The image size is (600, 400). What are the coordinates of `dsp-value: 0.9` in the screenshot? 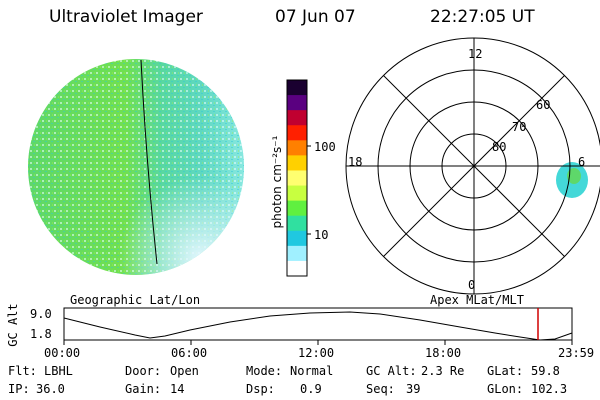 It's located at (311, 389).